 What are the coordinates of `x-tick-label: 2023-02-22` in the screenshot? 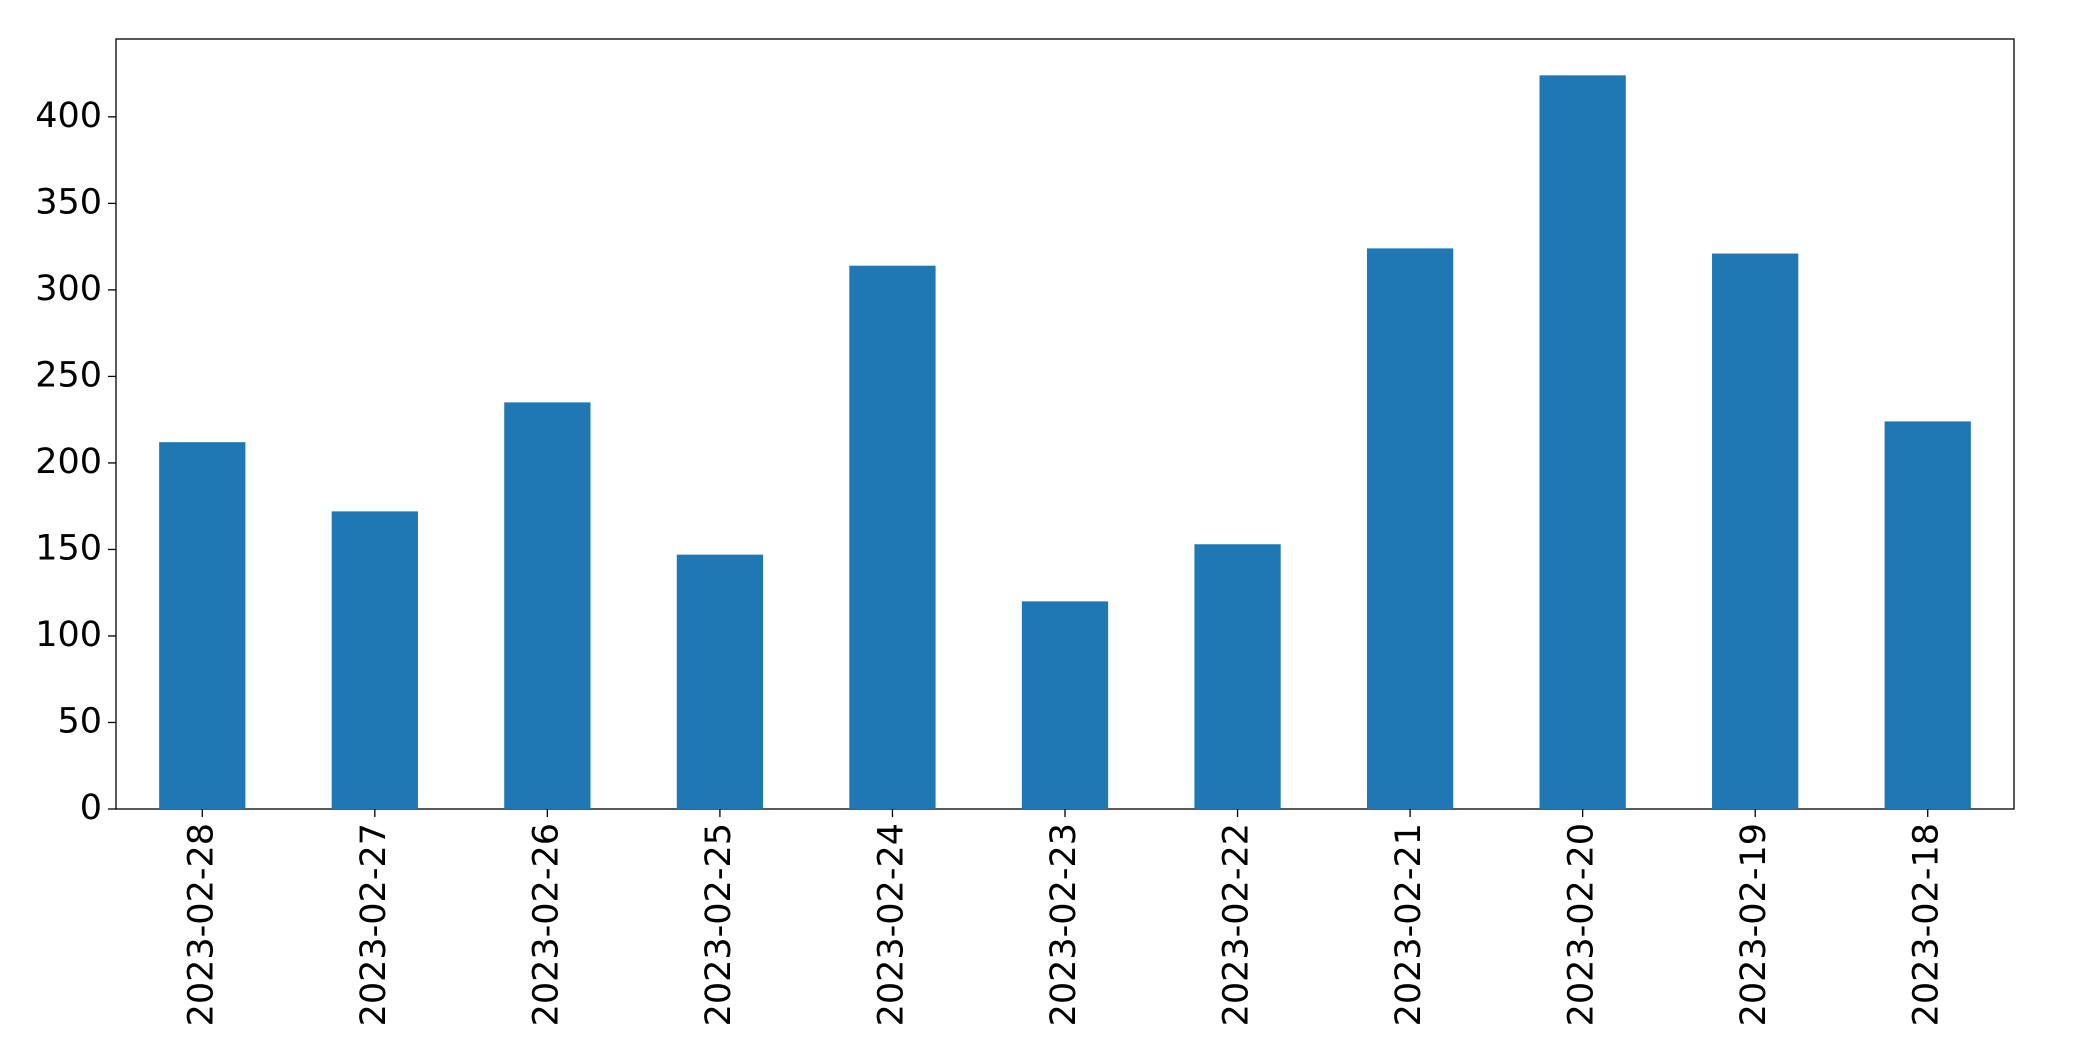 It's located at (1237, 924).